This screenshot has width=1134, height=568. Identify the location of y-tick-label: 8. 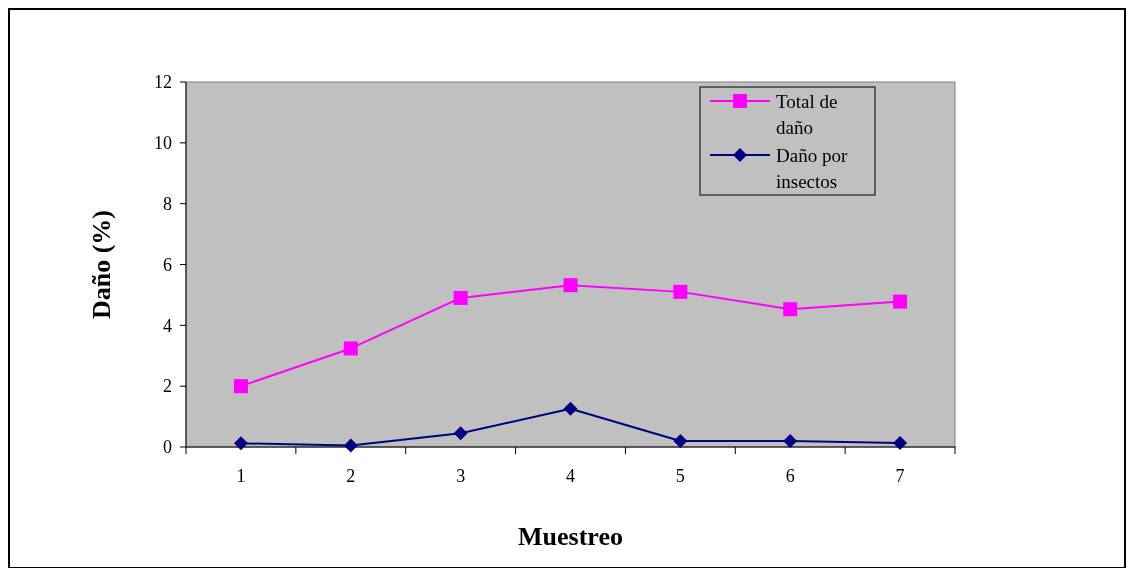
(167, 203).